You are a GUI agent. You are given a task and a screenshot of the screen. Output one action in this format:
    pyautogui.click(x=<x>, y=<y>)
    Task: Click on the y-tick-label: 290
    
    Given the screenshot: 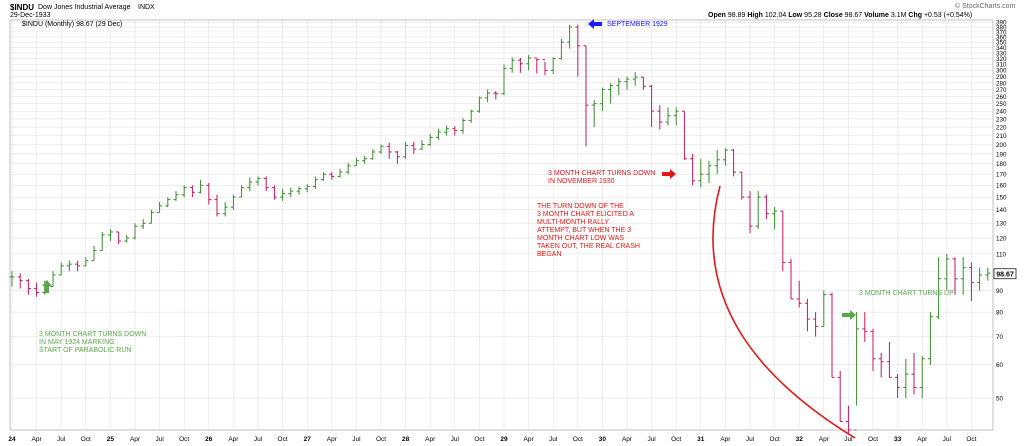 What is the action you would take?
    pyautogui.click(x=1001, y=77)
    